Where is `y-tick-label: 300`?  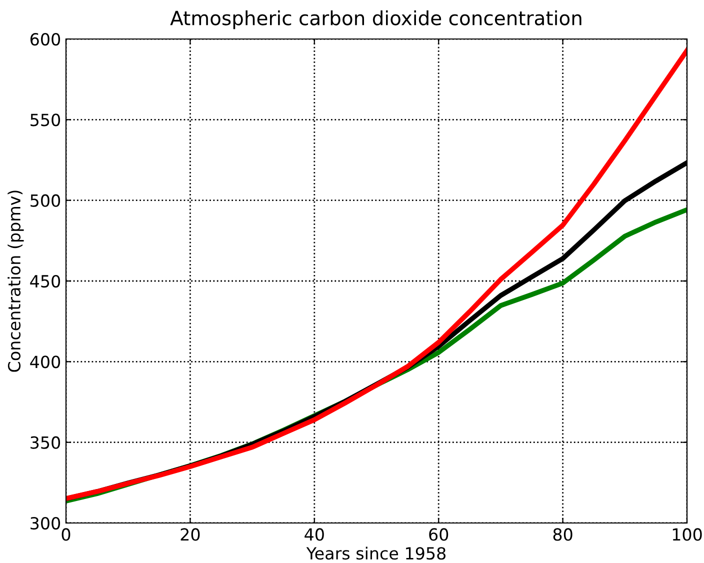 y-tick-label: 300 is located at coordinates (45, 523).